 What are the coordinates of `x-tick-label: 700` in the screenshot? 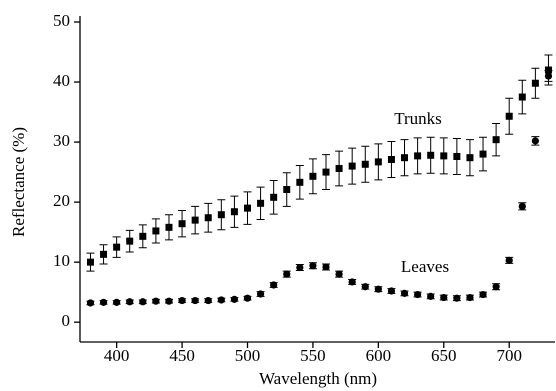 It's located at (509, 355).